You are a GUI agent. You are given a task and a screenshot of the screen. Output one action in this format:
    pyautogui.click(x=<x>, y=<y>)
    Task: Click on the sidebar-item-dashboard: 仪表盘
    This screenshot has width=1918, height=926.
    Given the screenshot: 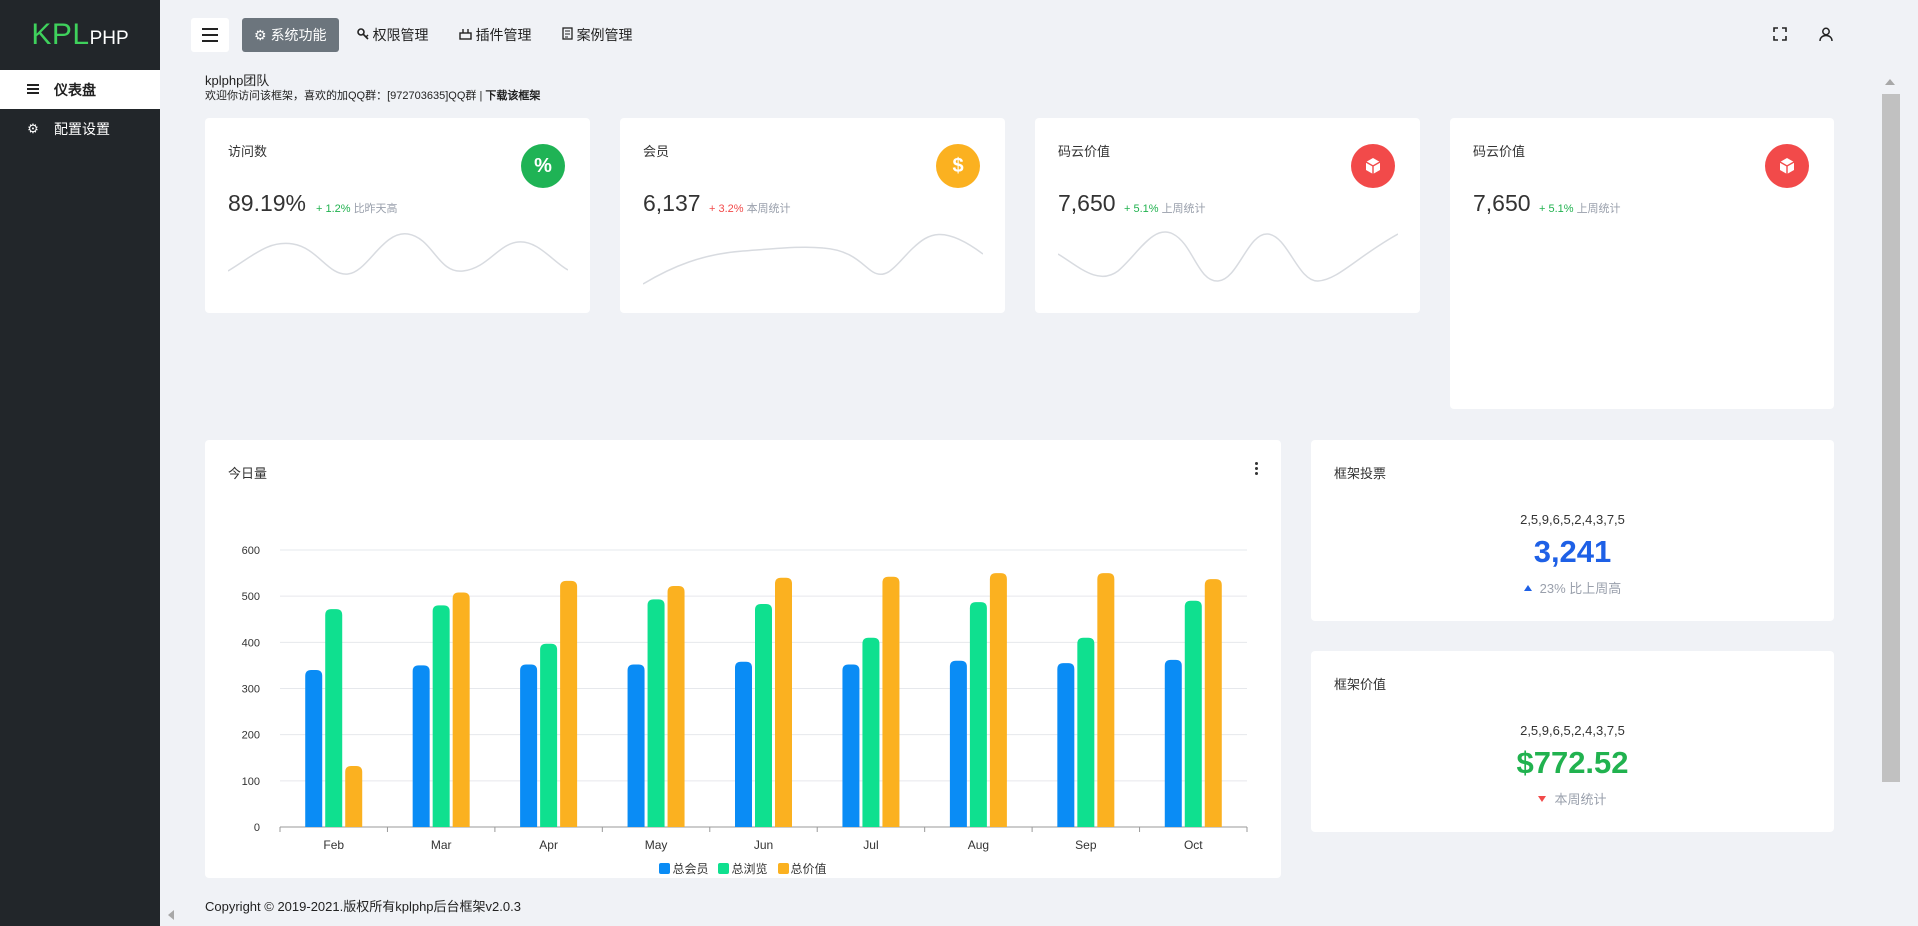 What is the action you would take?
    pyautogui.click(x=80, y=89)
    